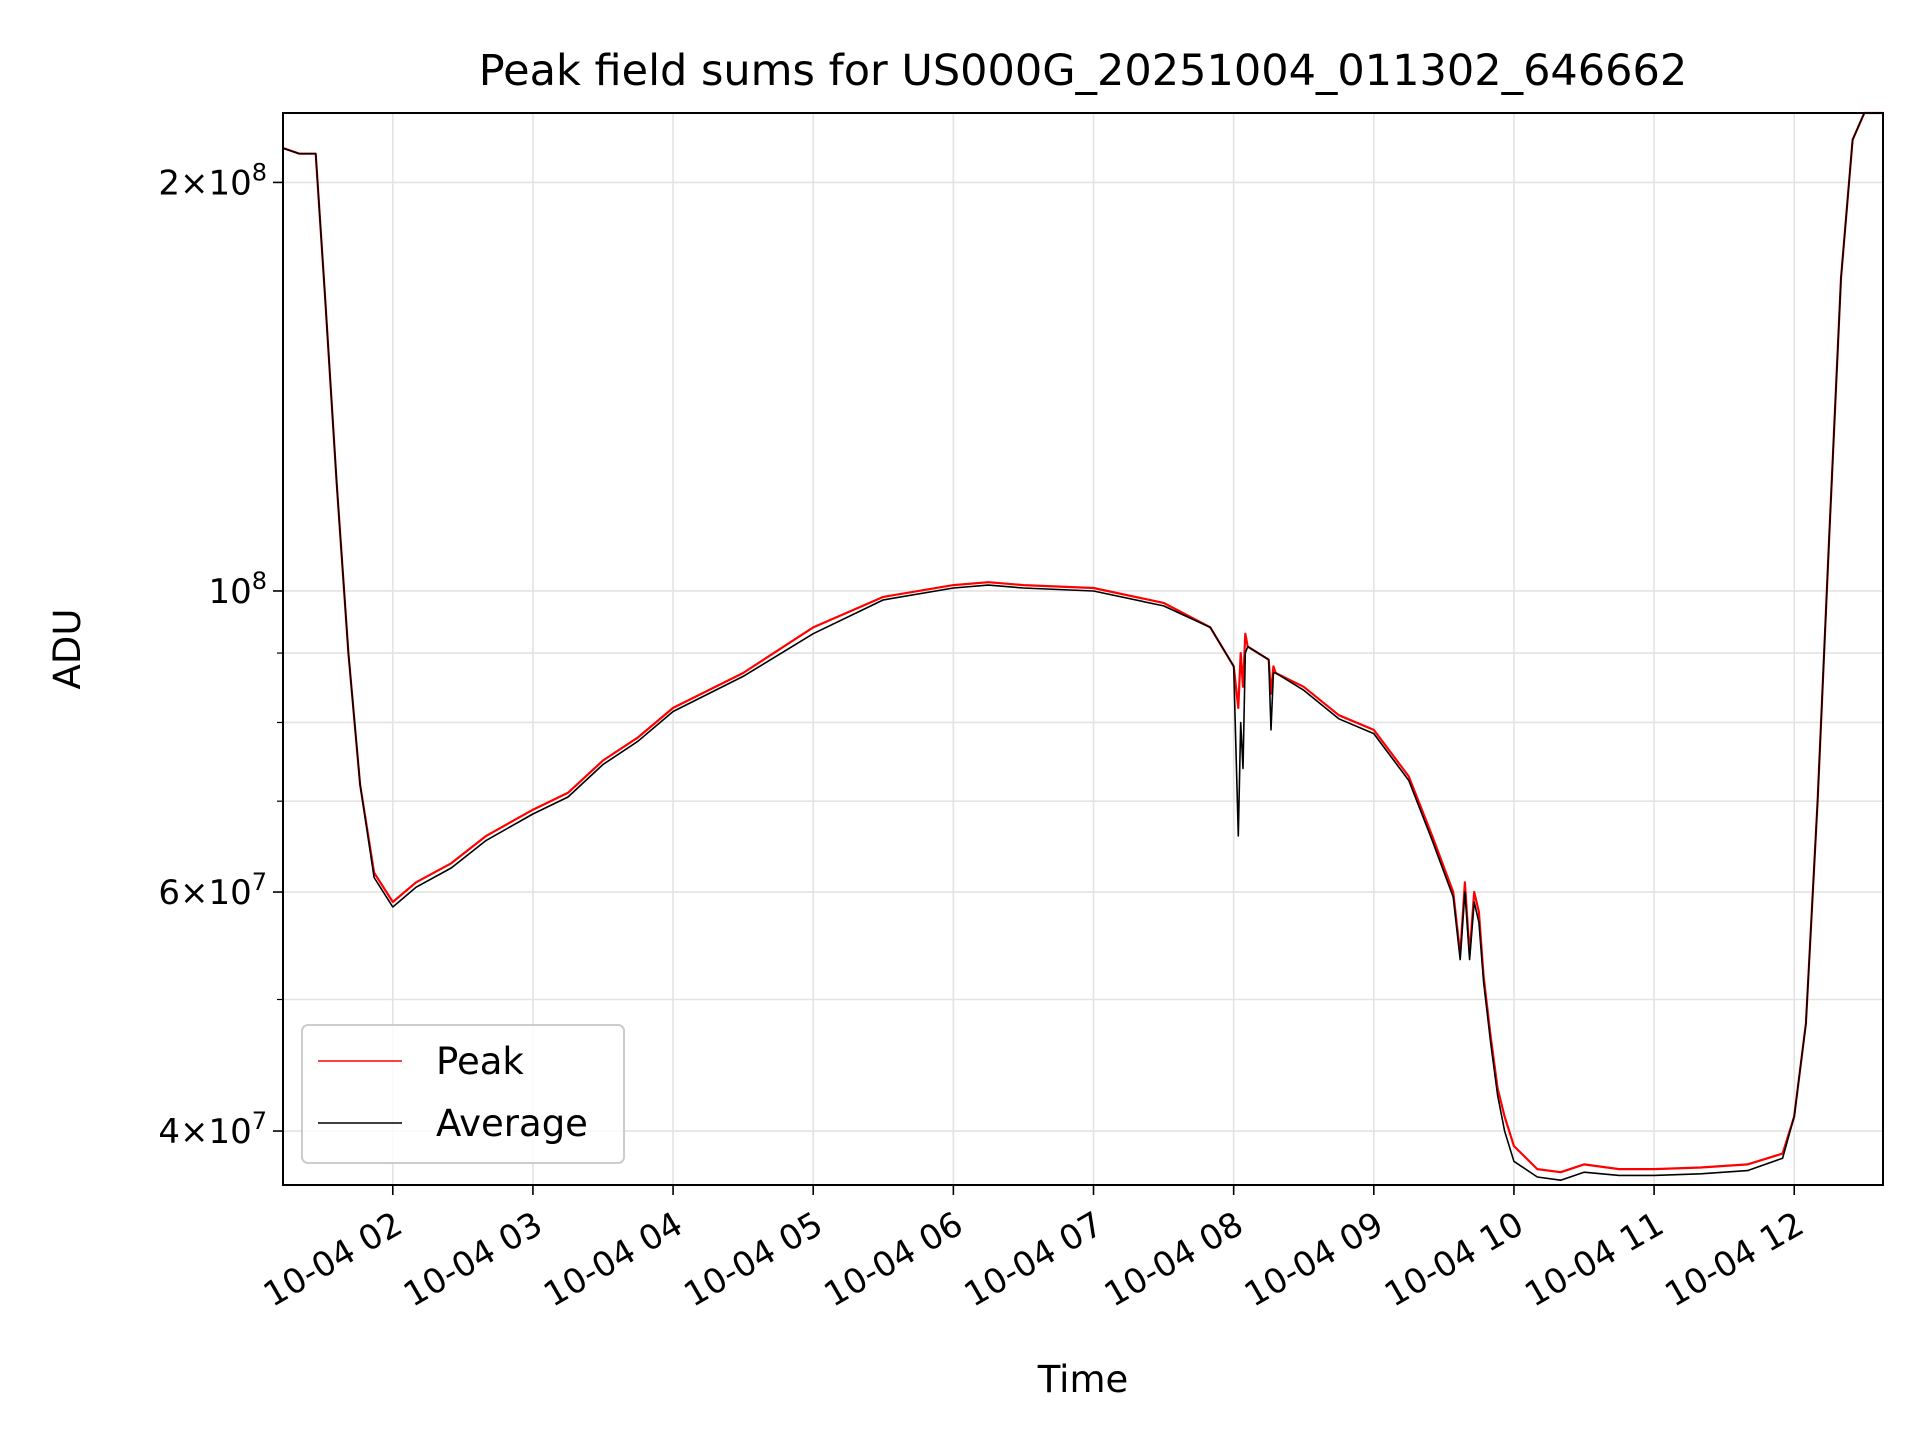  Describe the element at coordinates (220, 655) in the screenshot. I see `y-axis-ticks: 2×108 108 6×107 4×107` at that location.